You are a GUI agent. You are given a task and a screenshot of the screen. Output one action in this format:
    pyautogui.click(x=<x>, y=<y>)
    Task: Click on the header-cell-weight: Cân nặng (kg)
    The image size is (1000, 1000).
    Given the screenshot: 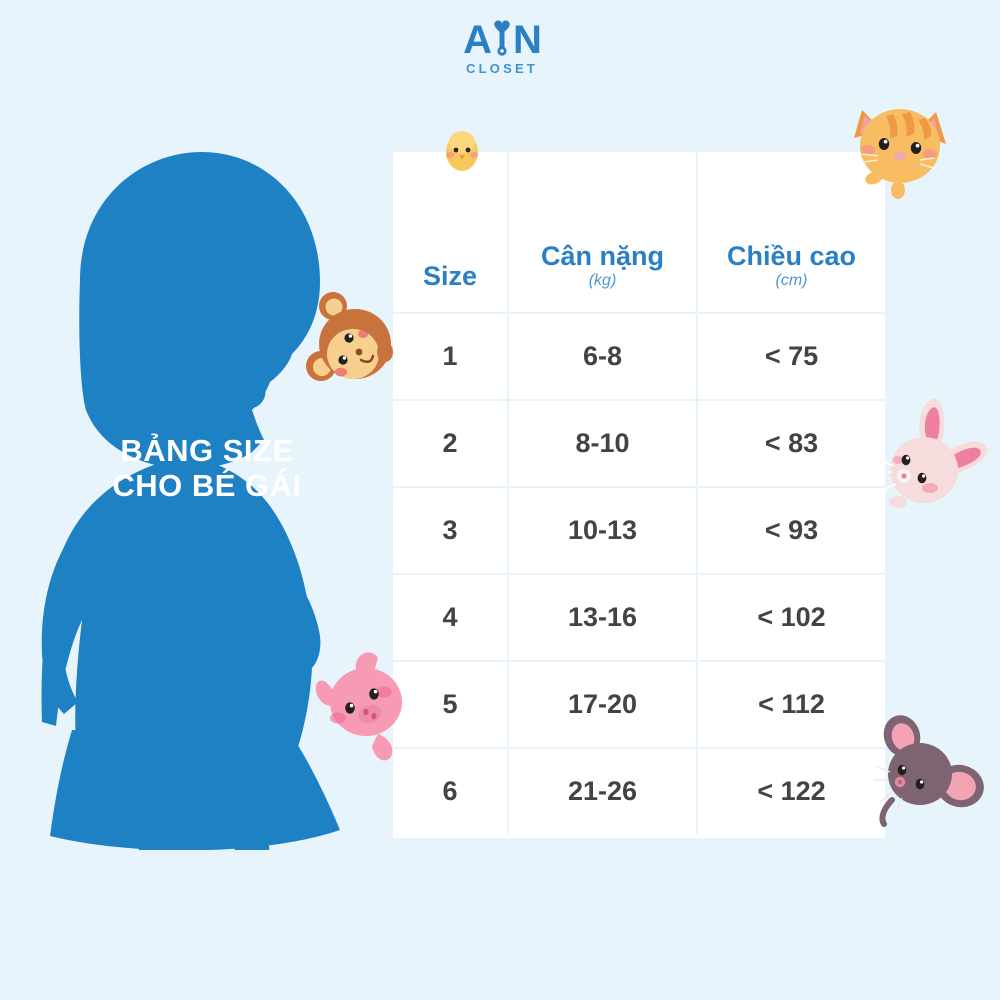 What is the action you would take?
    pyautogui.click(x=602, y=232)
    